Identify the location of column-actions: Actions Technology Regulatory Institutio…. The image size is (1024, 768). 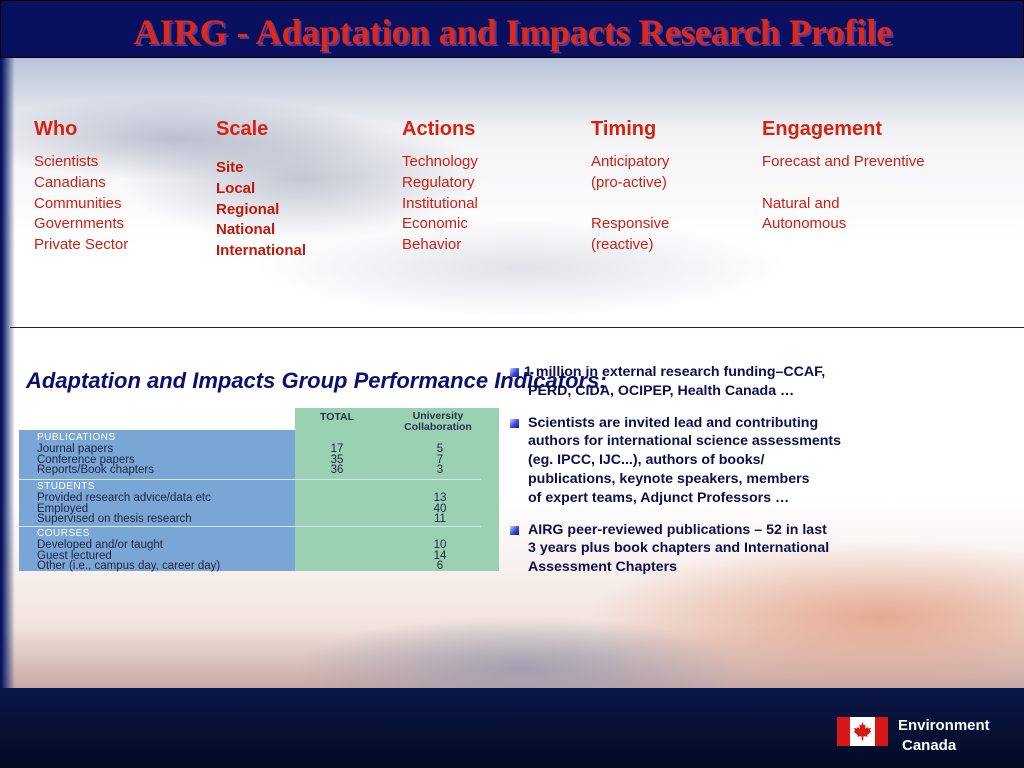
(440, 187).